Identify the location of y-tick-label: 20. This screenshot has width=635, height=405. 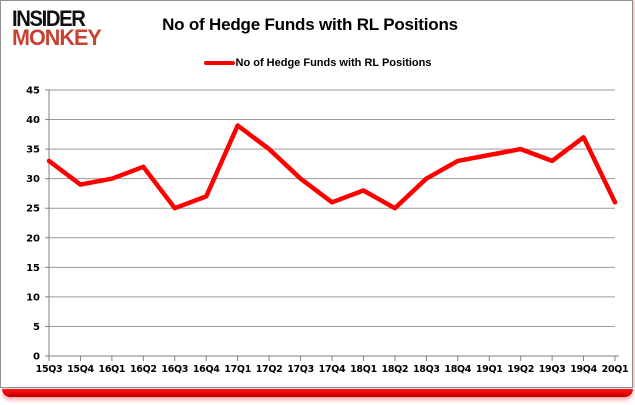
(33, 238).